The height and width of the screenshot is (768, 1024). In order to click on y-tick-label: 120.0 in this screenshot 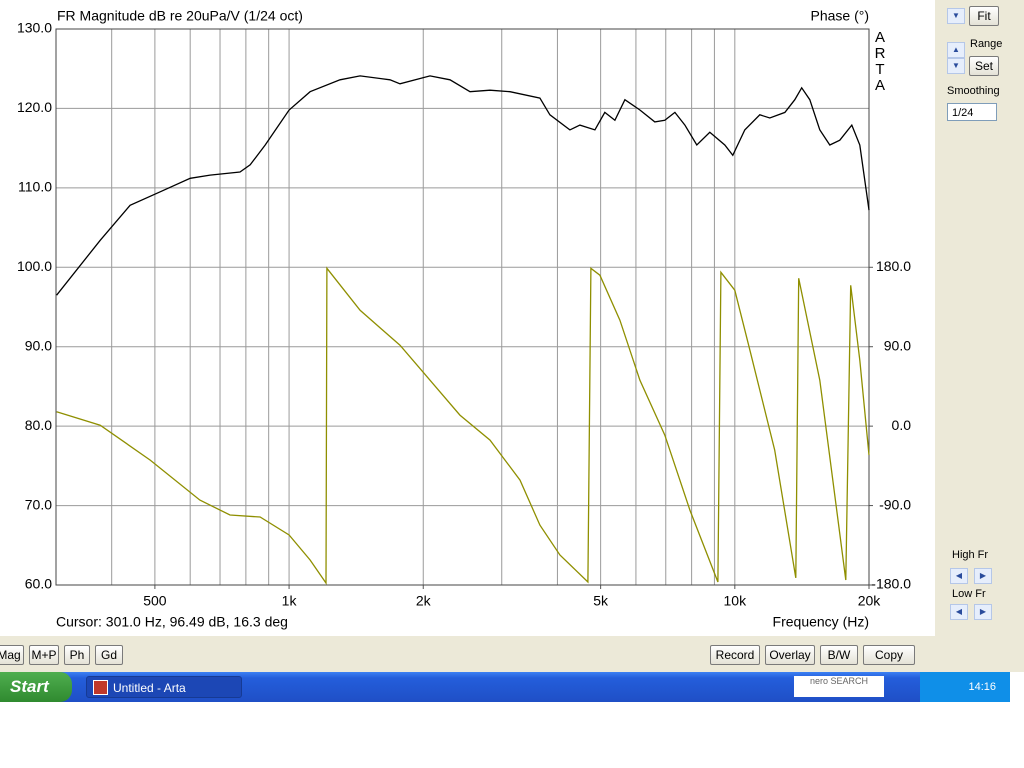, I will do `click(34, 107)`.